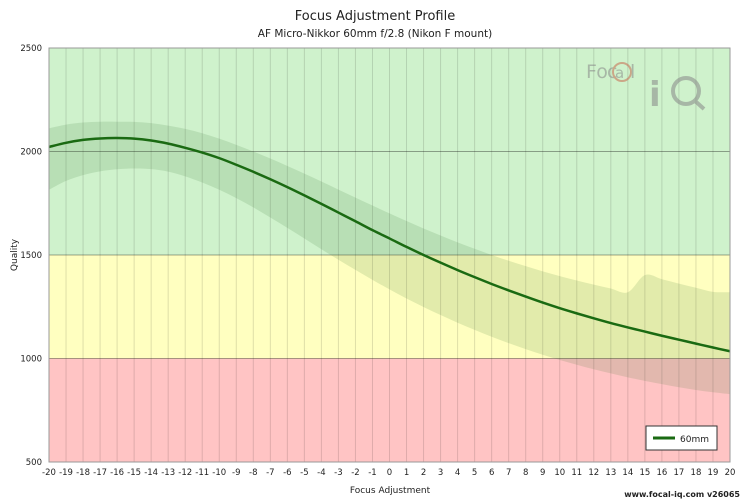  What do you see at coordinates (270, 473) in the screenshot?
I see `x-tick-label: -7` at bounding box center [270, 473].